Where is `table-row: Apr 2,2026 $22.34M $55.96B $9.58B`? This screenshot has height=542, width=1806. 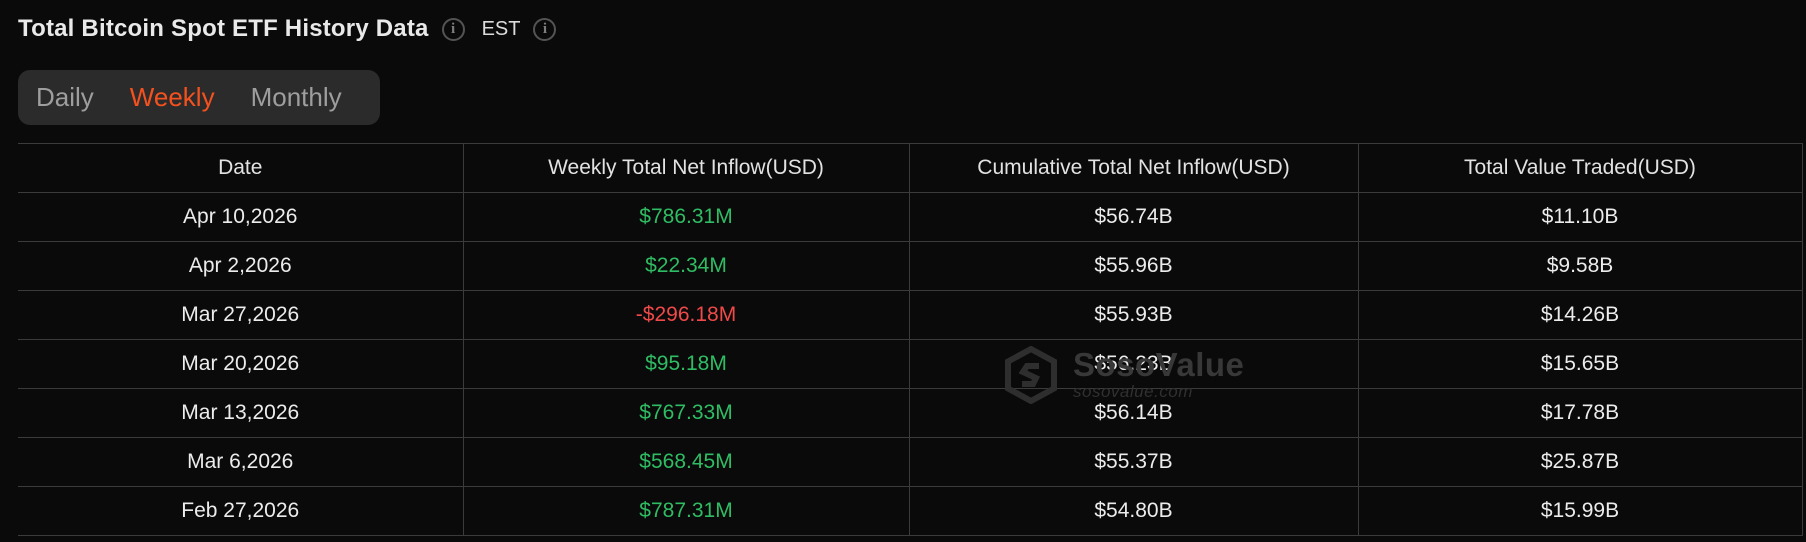
table-row: Apr 2,2026 $22.34M $55.96B $9.58B is located at coordinates (910, 266).